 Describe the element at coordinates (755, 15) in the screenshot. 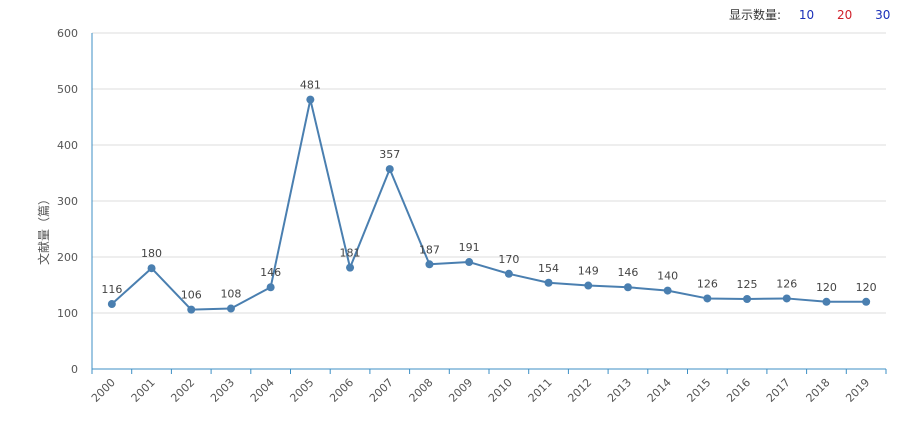

I see `display-count-label: 显示数量:` at that location.